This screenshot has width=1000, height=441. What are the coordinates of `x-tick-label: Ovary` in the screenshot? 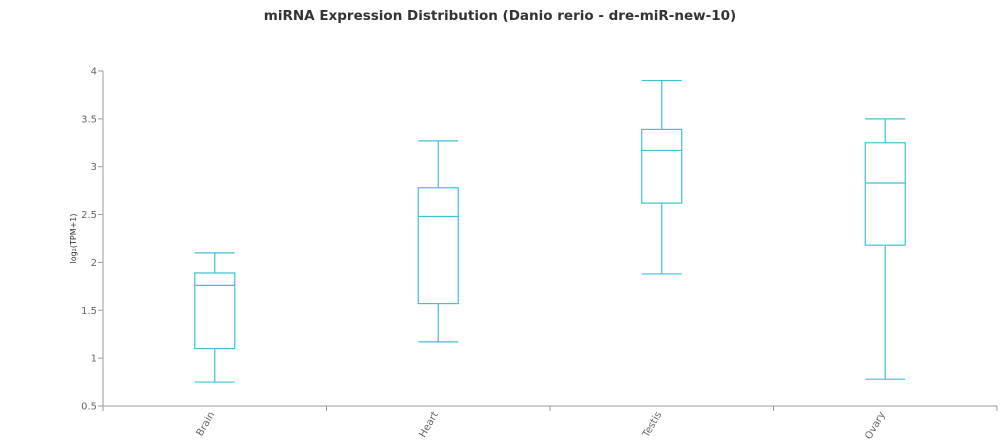 It's located at (875, 425).